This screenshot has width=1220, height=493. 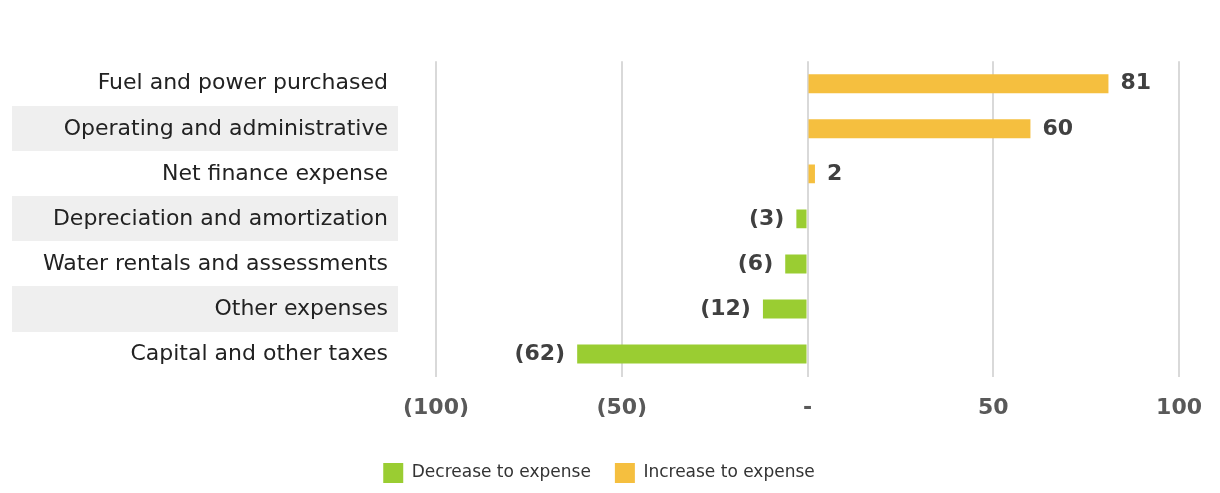 I want to click on x-tick-label: (50), so click(x=622, y=406).